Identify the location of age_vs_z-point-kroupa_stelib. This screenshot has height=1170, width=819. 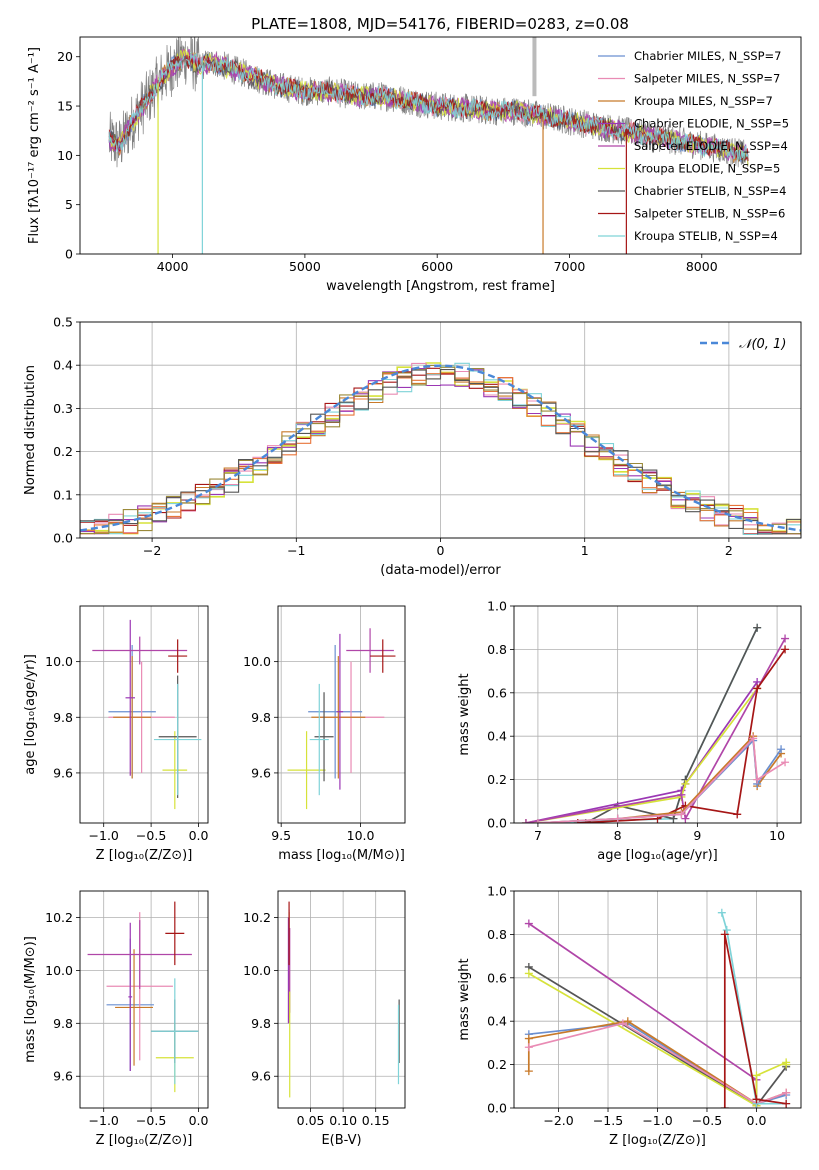
(177, 739).